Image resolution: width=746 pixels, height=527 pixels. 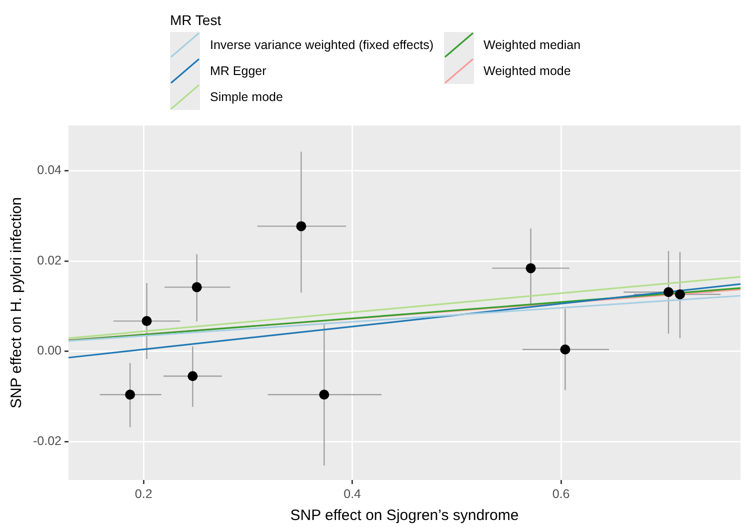 What do you see at coordinates (322, 45) in the screenshot?
I see `legend-label: Inverse variance weighted (fixed effects)` at bounding box center [322, 45].